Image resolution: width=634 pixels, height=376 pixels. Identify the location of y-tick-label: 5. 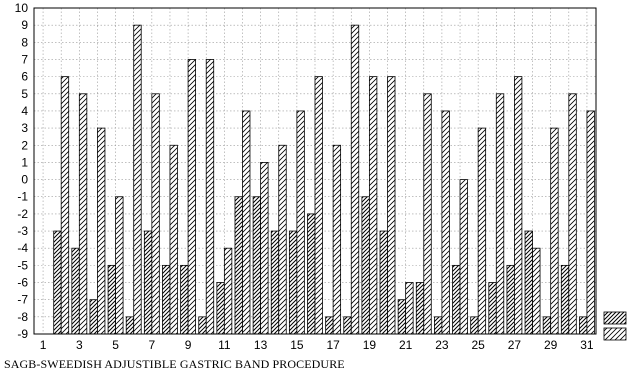
(24, 94).